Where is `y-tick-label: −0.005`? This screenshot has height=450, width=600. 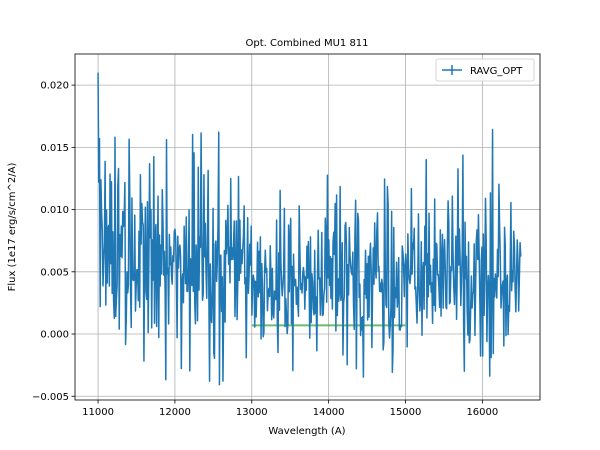
y-tick-label: −0.005 is located at coordinates (50, 397).